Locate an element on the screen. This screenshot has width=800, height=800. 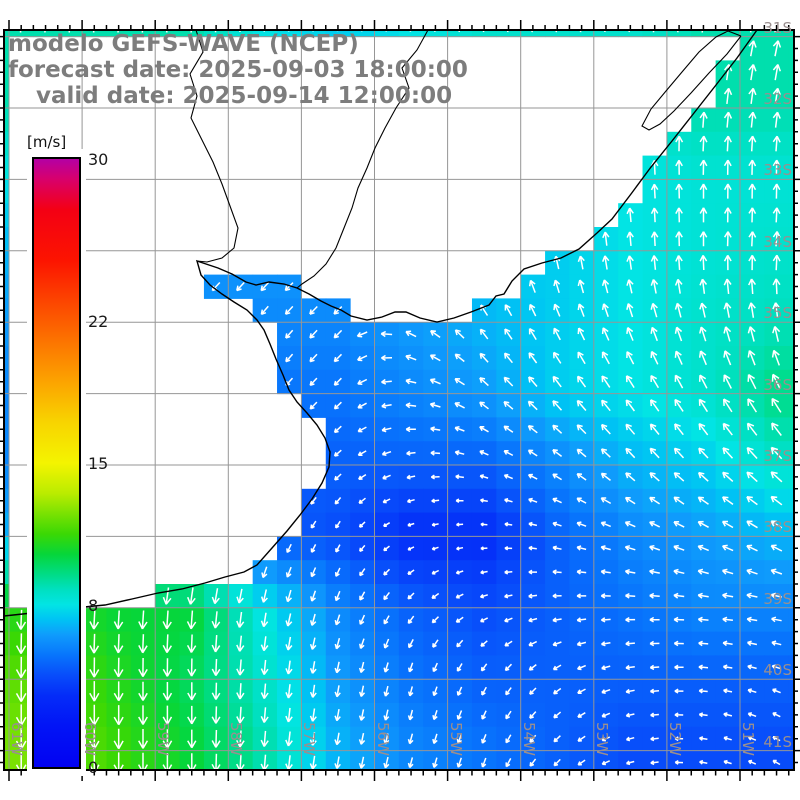
colorbar-tick-22: 22 is located at coordinates (98, 322).